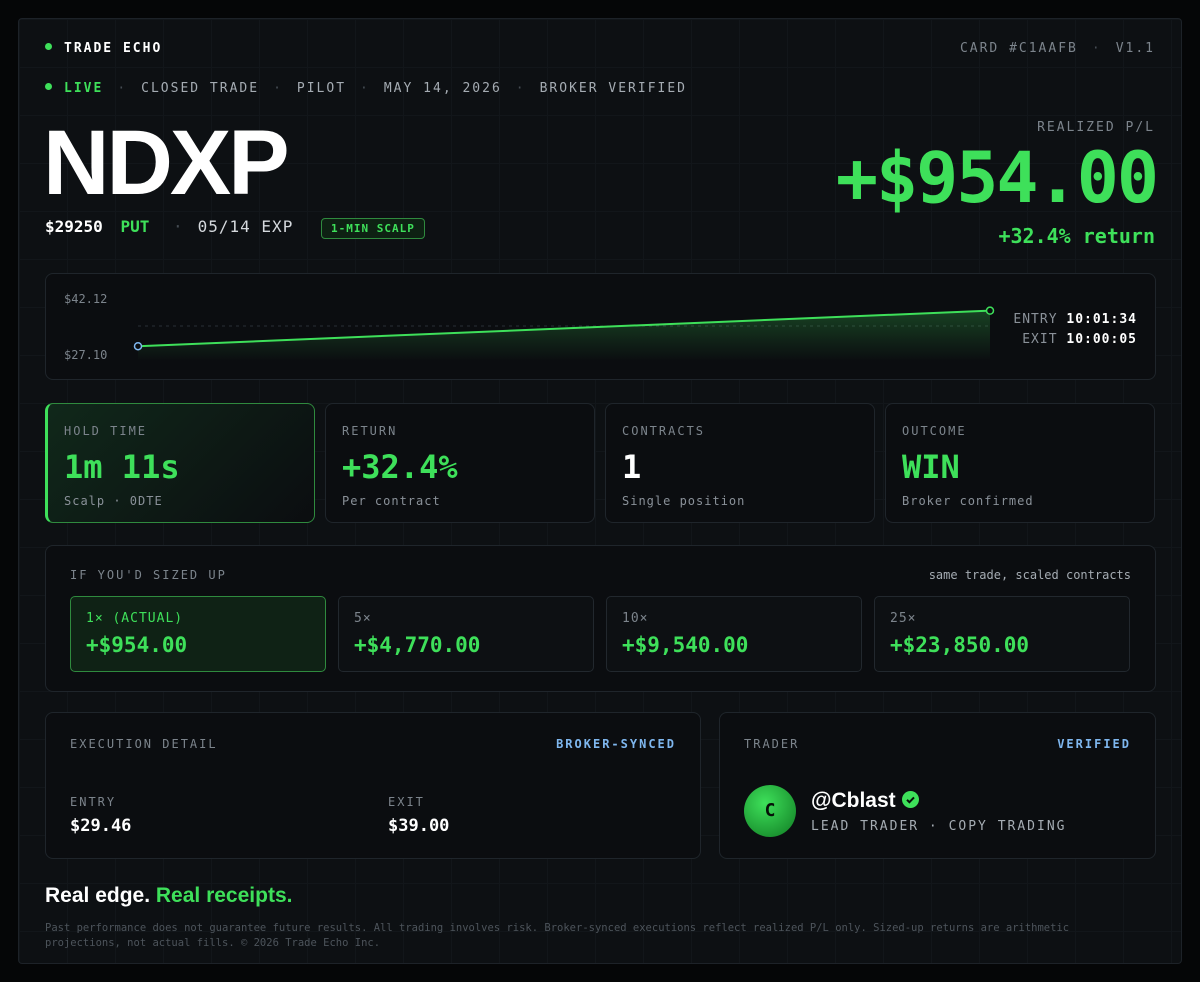 This screenshot has height=982, width=1200. What do you see at coordinates (198, 634) in the screenshot?
I see `size-option: 1× (ACTUAL) +$954.00` at bounding box center [198, 634].